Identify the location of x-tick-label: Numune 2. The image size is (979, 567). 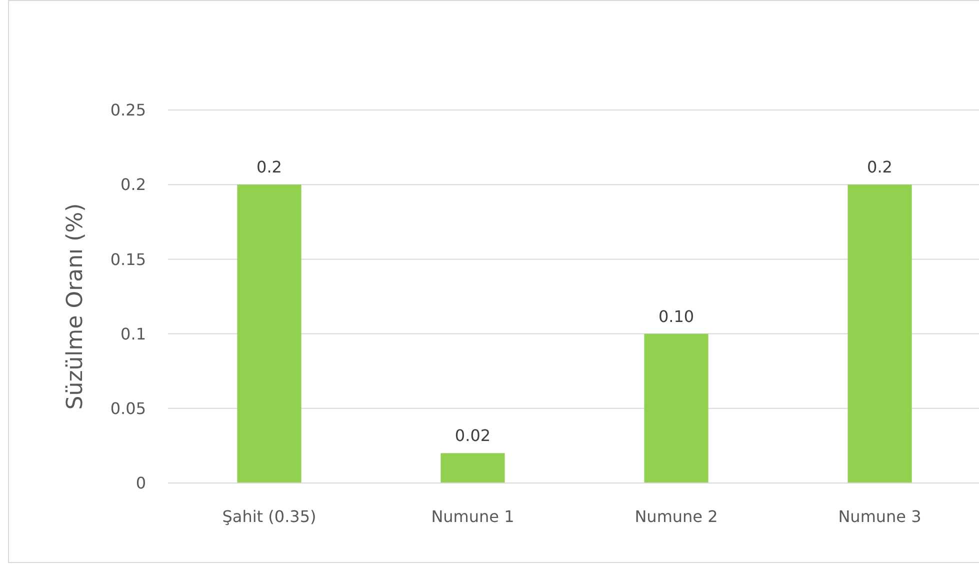
(676, 516).